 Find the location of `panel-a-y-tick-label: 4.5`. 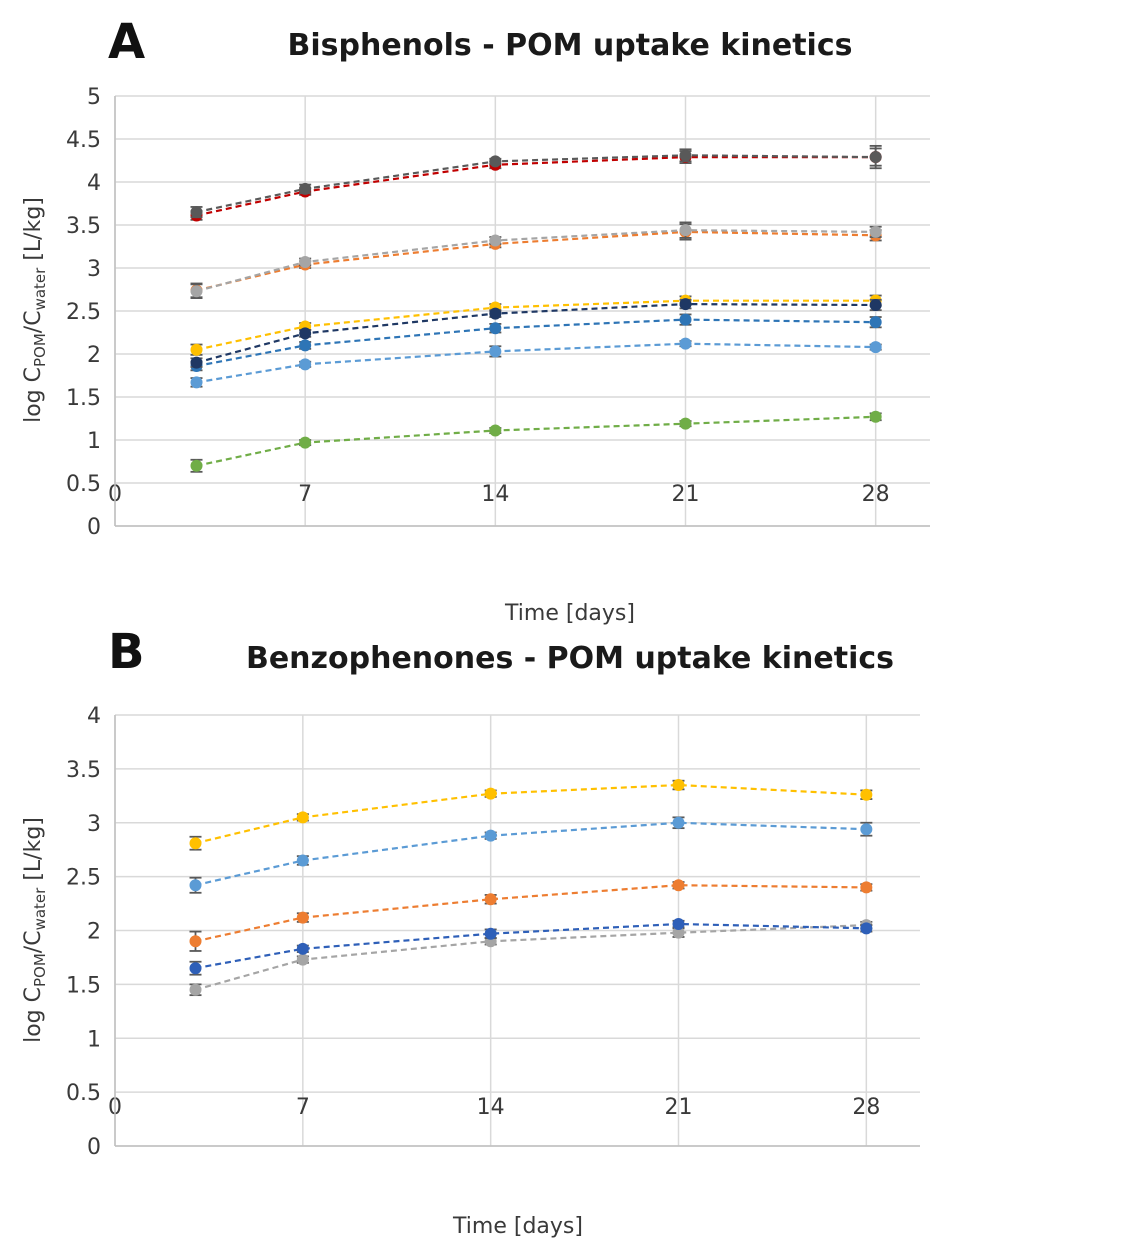

panel-a-y-tick-label: 4.5 is located at coordinates (83, 140).